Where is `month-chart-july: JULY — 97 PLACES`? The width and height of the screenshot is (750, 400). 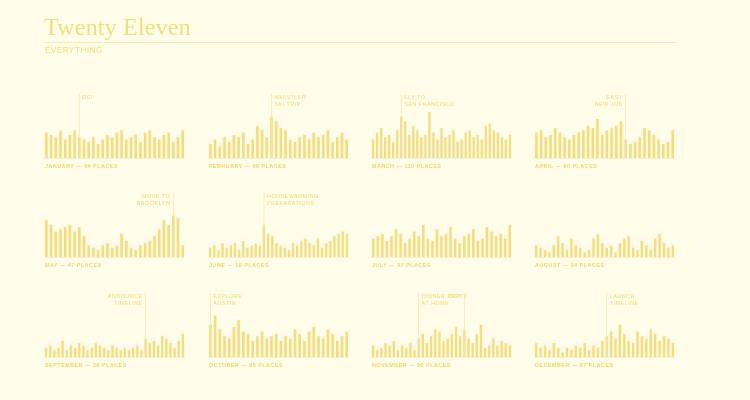
month-chart-july: JULY — 97 PLACES is located at coordinates (441, 246).